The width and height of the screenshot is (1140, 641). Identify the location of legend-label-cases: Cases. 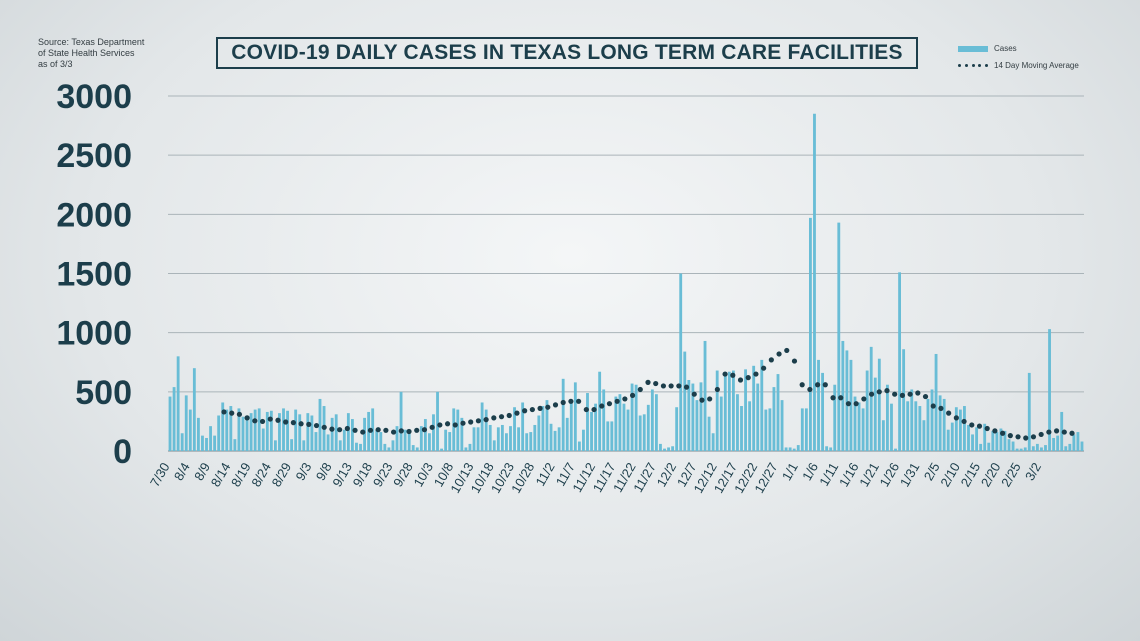
(1005, 48).